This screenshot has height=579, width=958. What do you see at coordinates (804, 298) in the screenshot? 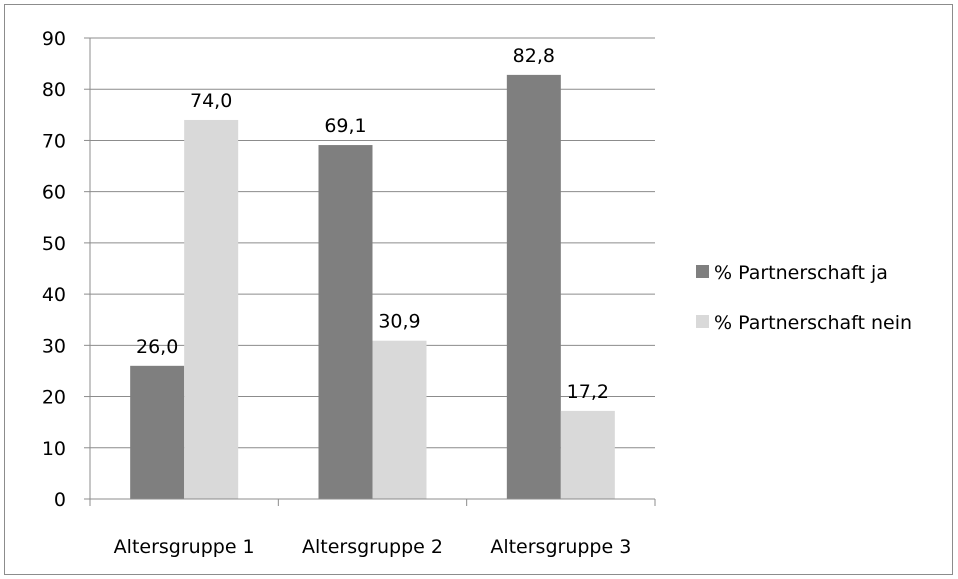
I see `legend: % Partnerschaft ja % Partnerschaft nein` at bounding box center [804, 298].